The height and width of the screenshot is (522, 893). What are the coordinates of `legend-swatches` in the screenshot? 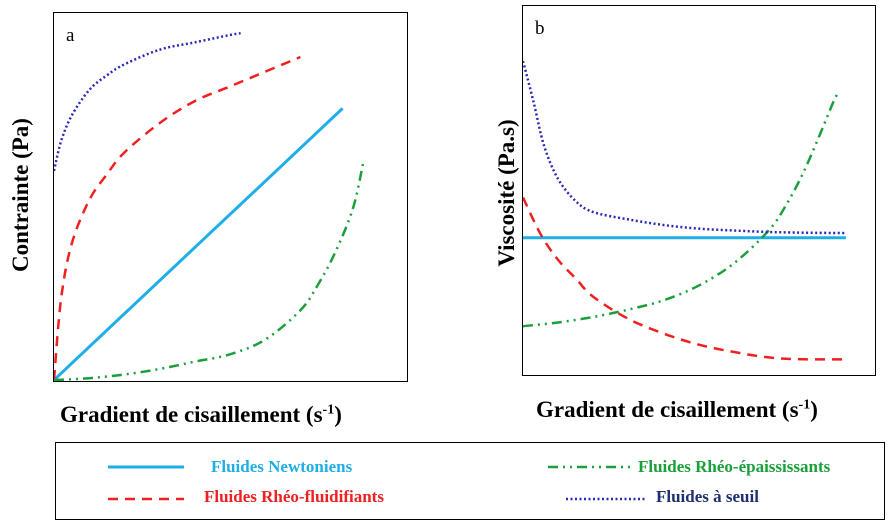 It's located at (377, 483).